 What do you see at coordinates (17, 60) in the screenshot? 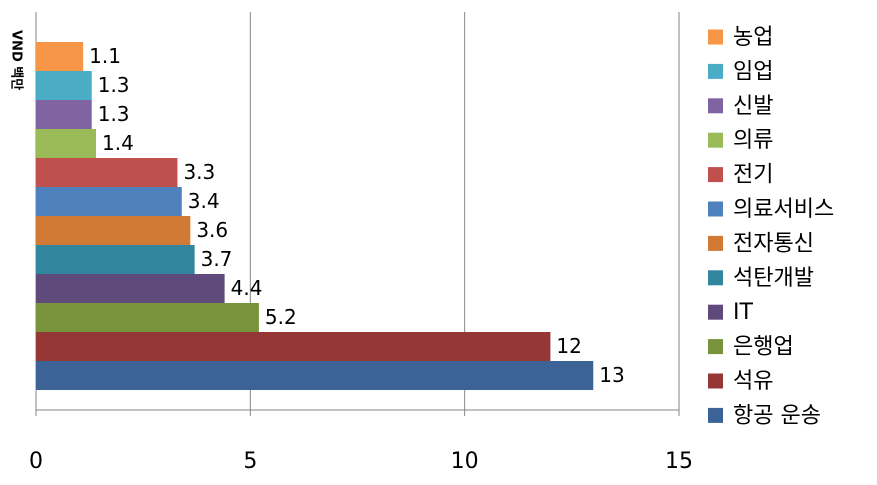
I see `y-axis-label: VND 백만` at bounding box center [17, 60].